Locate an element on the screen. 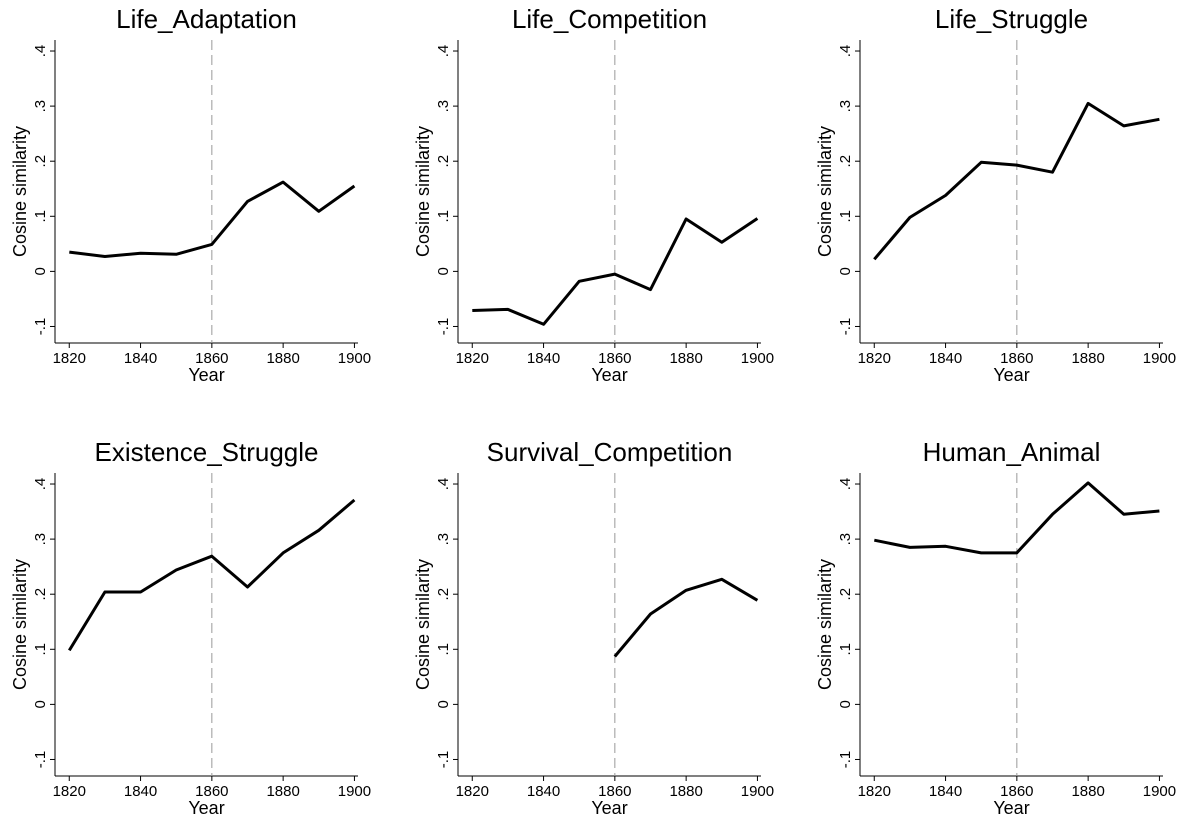 Image resolution: width=1185 pixels, height=825 pixels. panel-title: Life_Competition is located at coordinates (609, 19).